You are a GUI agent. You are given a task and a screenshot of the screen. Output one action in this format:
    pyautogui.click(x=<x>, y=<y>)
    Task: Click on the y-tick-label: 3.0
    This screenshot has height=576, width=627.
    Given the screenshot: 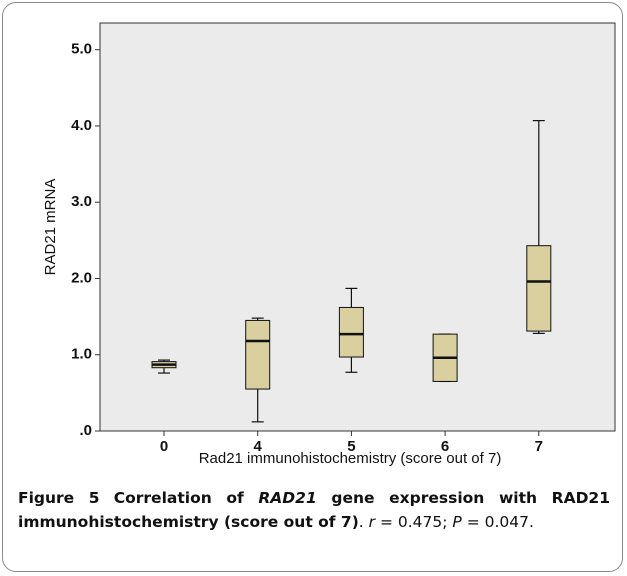 What is the action you would take?
    pyautogui.click(x=81, y=201)
    